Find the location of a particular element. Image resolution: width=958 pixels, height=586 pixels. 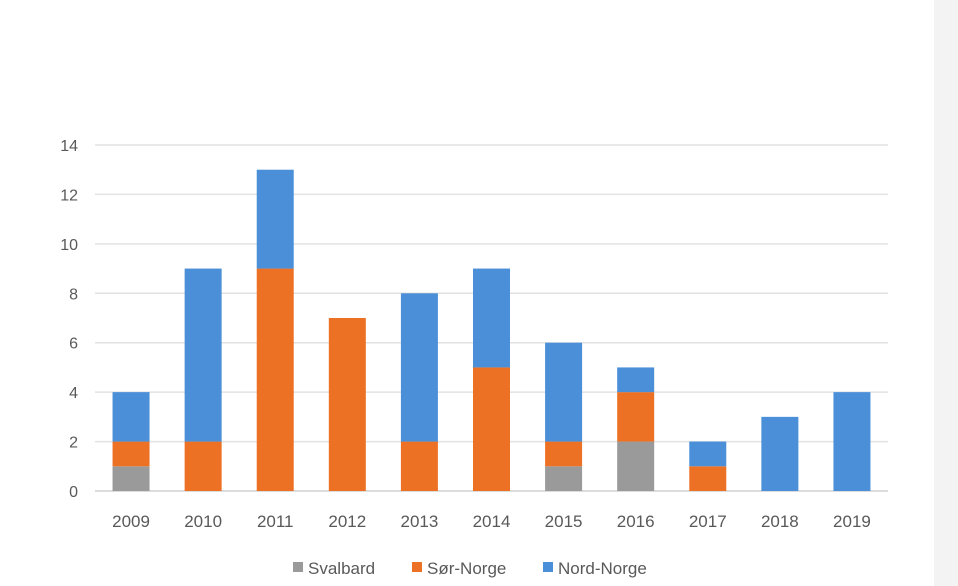

bar-segment-sør-norge-2009 is located at coordinates (131, 454).